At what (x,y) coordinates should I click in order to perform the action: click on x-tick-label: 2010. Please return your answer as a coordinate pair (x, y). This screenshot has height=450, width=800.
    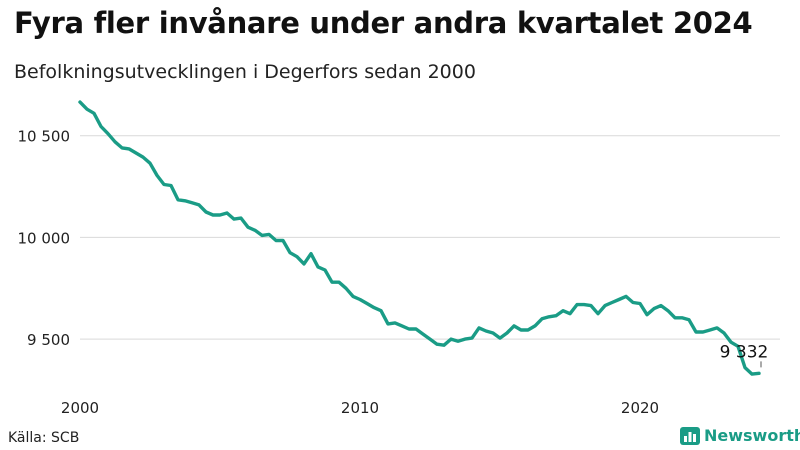
    Looking at the image, I should click on (360, 408).